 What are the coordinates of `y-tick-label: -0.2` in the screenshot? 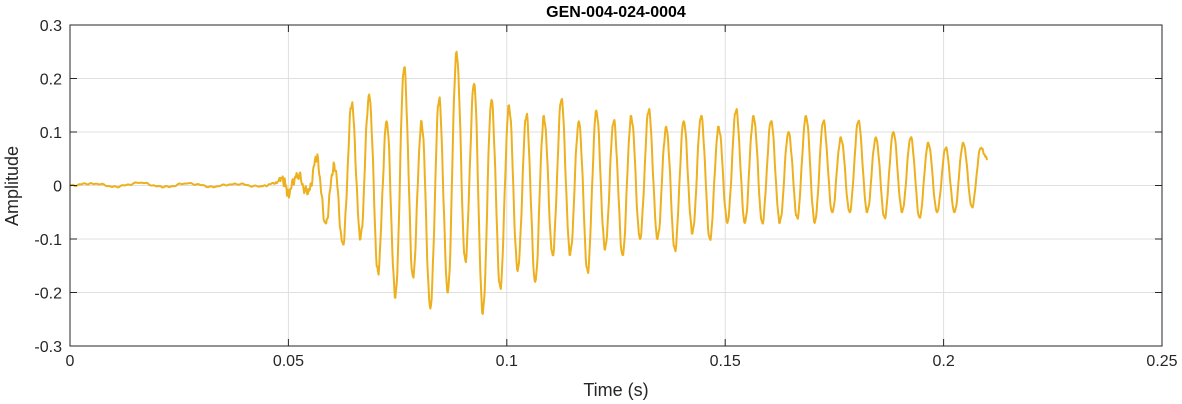 It's located at (48, 294).